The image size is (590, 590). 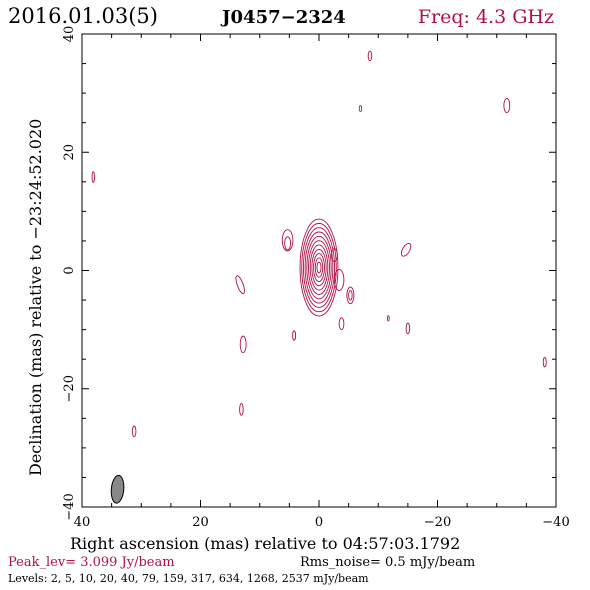 I want to click on y-tick-label: −40, so click(x=69, y=506).